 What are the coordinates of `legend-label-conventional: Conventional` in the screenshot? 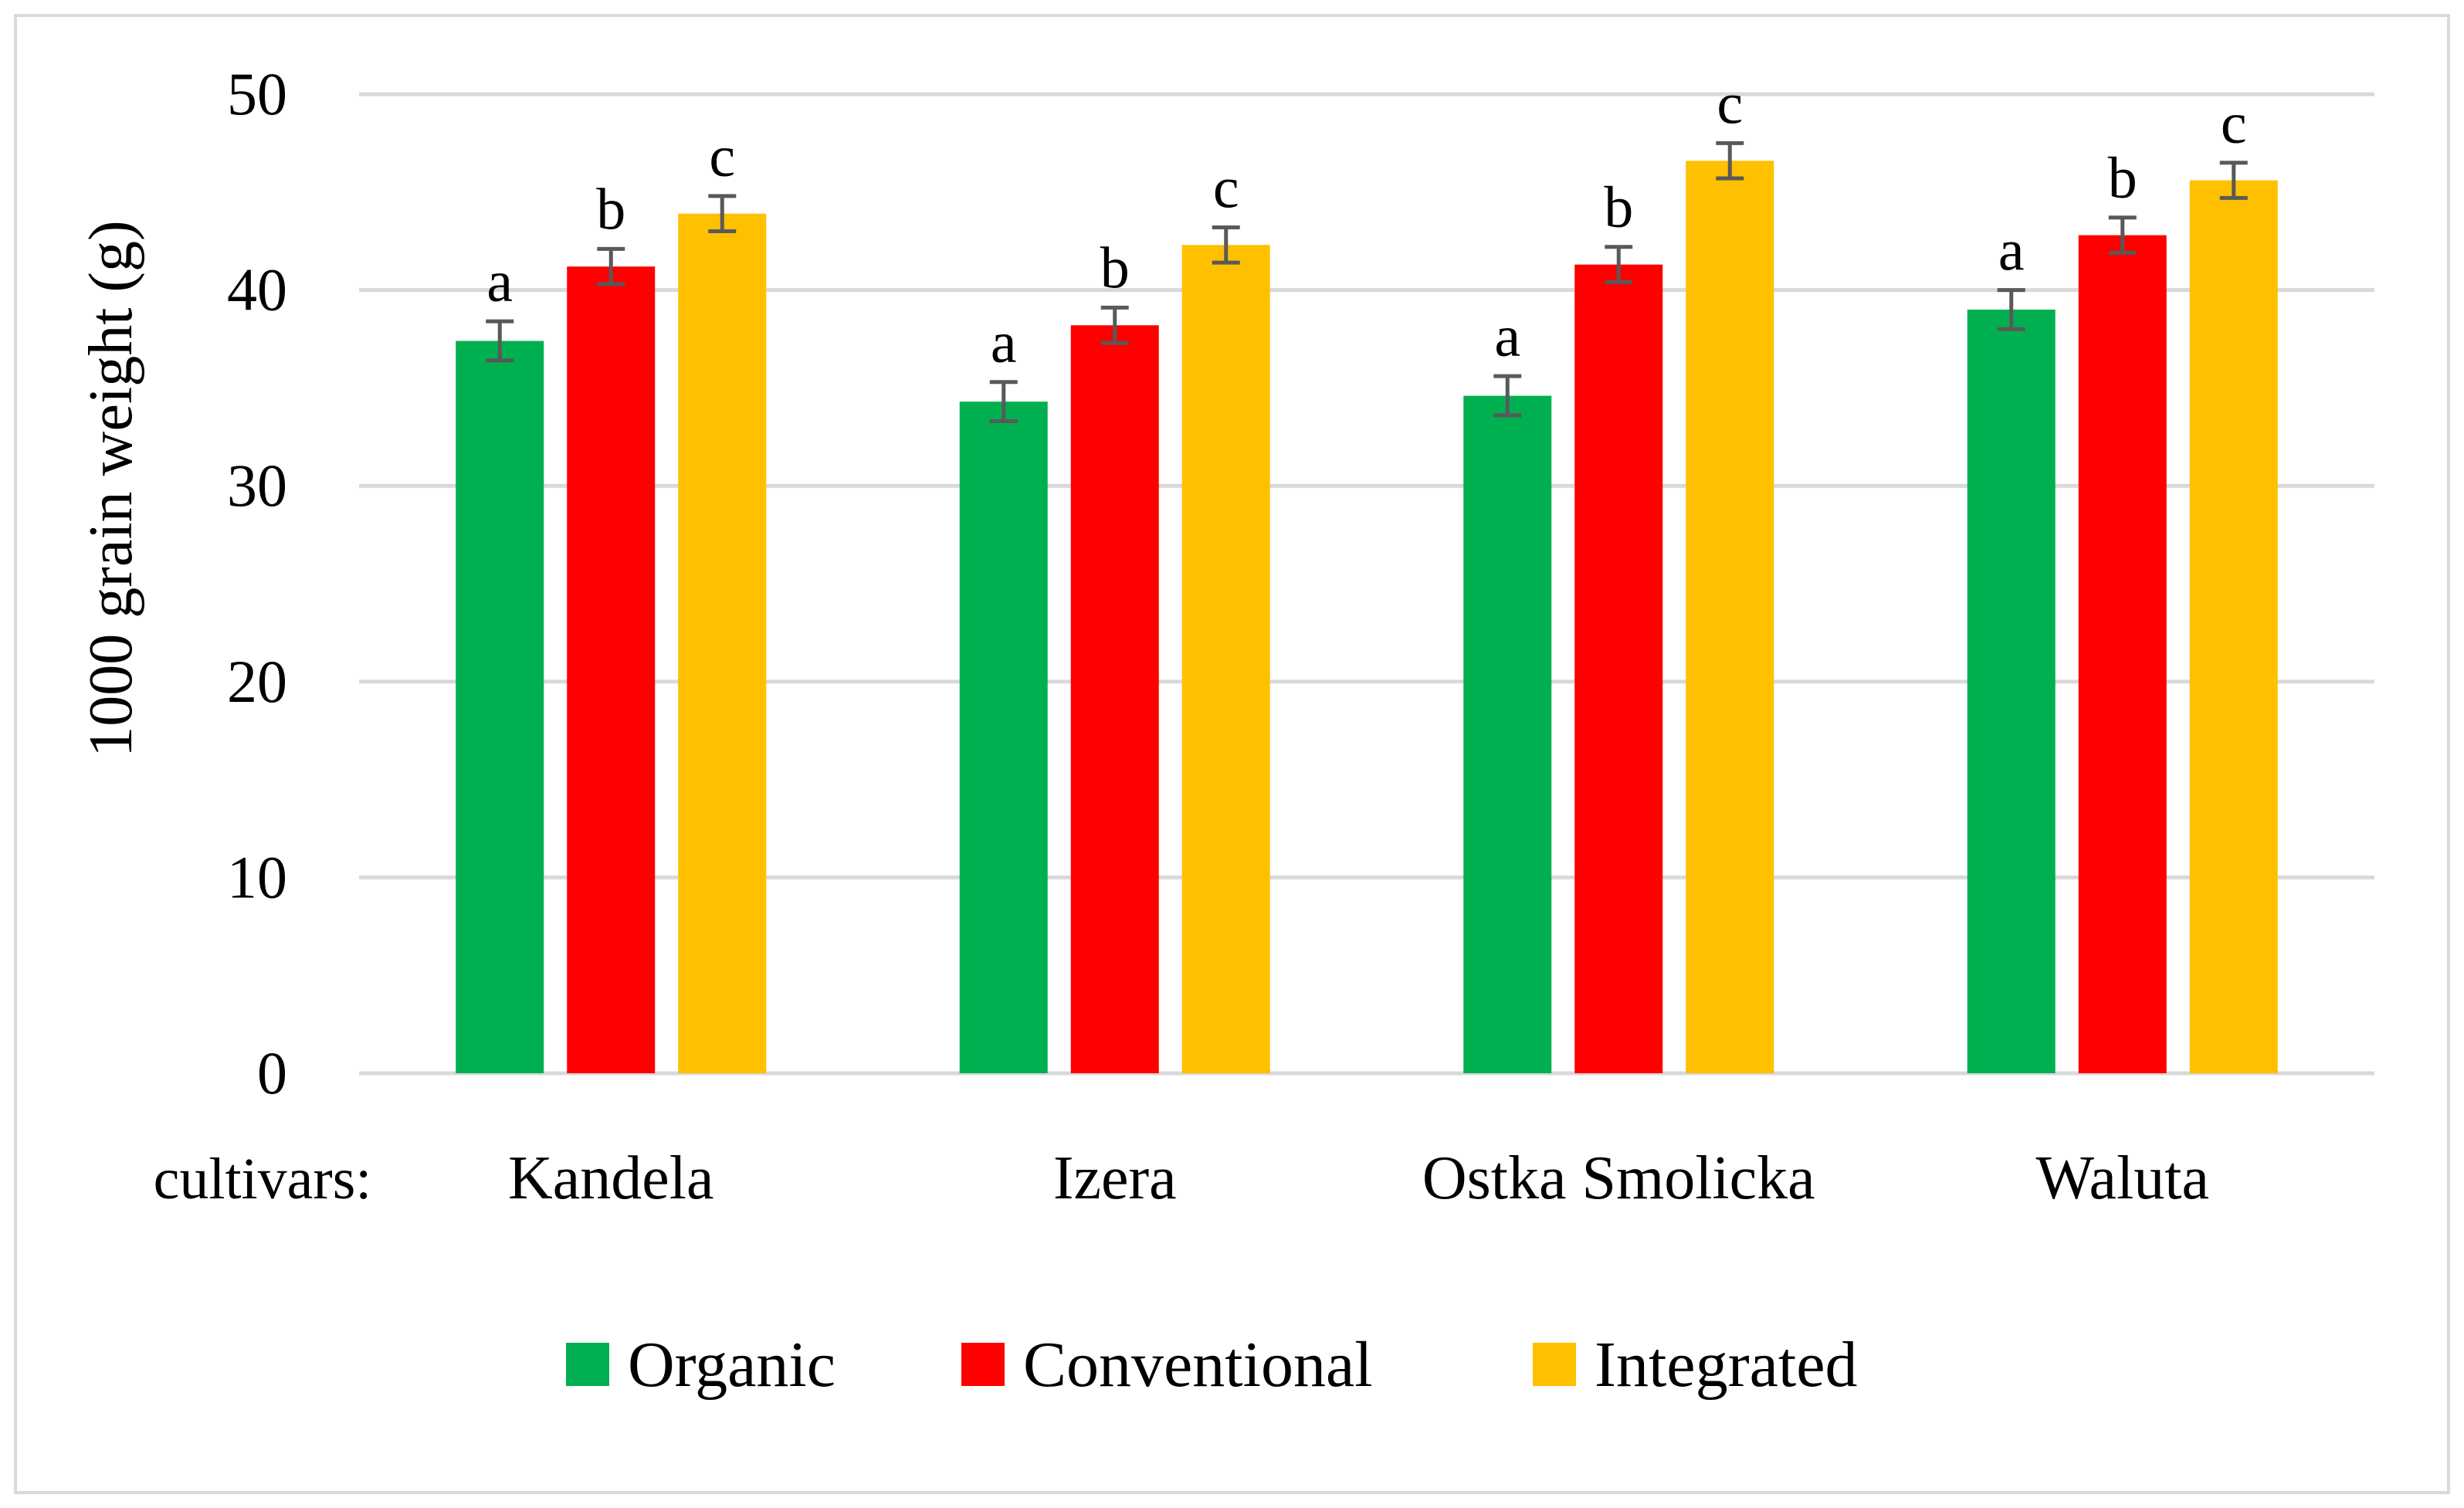 It's located at (1198, 1365).